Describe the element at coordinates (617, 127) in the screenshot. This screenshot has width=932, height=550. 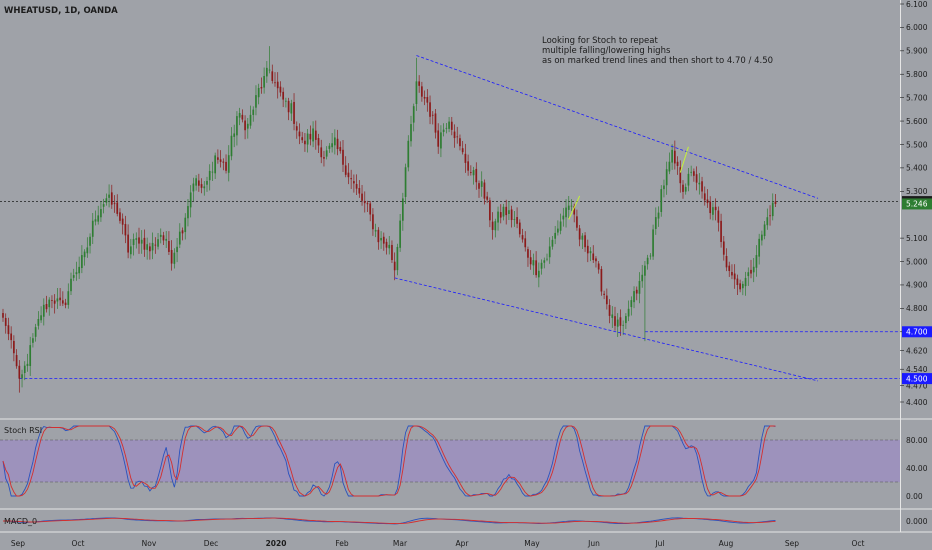
I see `trendline` at that location.